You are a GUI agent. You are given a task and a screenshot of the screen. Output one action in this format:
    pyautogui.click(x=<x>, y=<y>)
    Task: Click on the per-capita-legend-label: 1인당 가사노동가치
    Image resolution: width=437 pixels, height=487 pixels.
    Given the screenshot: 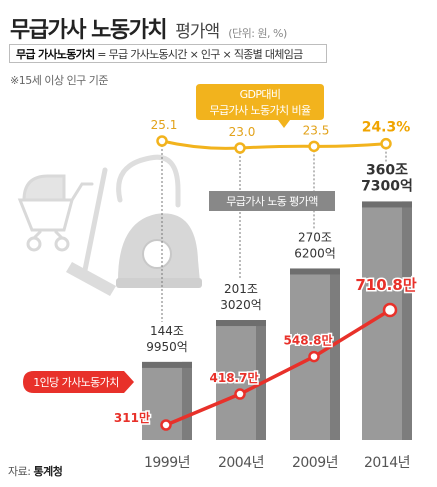 What is the action you would take?
    pyautogui.click(x=75, y=382)
    